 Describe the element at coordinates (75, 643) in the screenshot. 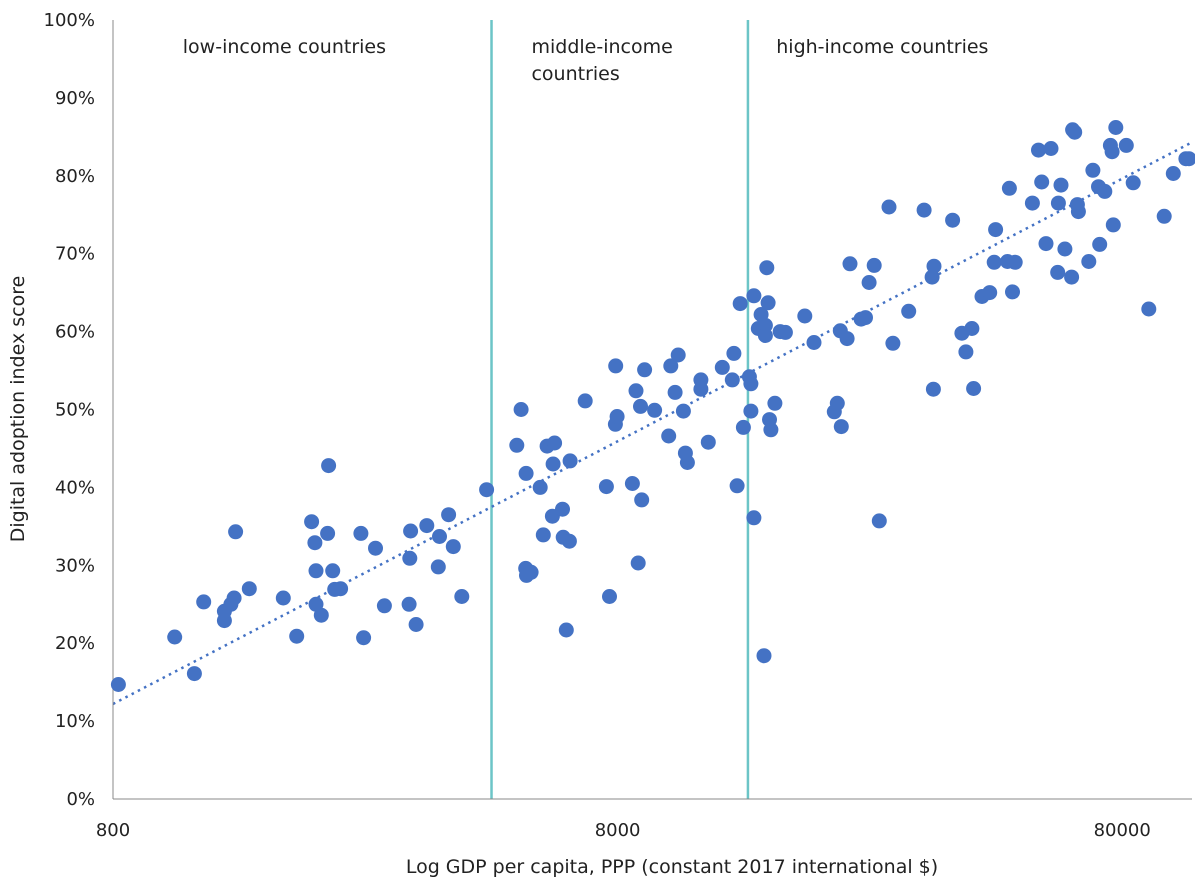

I see `y-tick-label: 20%` at that location.